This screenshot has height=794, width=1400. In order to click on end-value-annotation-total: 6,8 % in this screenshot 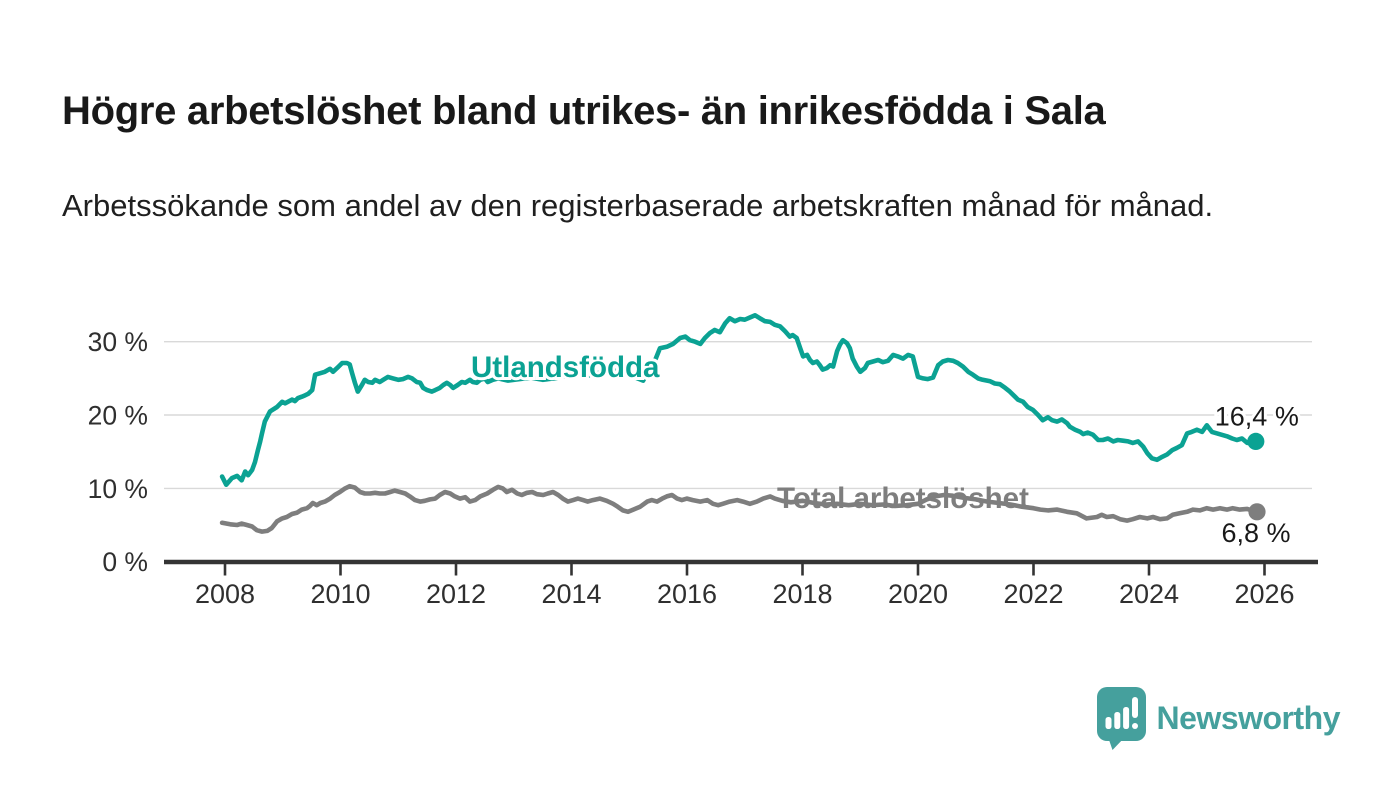, I will do `click(1255, 533)`.